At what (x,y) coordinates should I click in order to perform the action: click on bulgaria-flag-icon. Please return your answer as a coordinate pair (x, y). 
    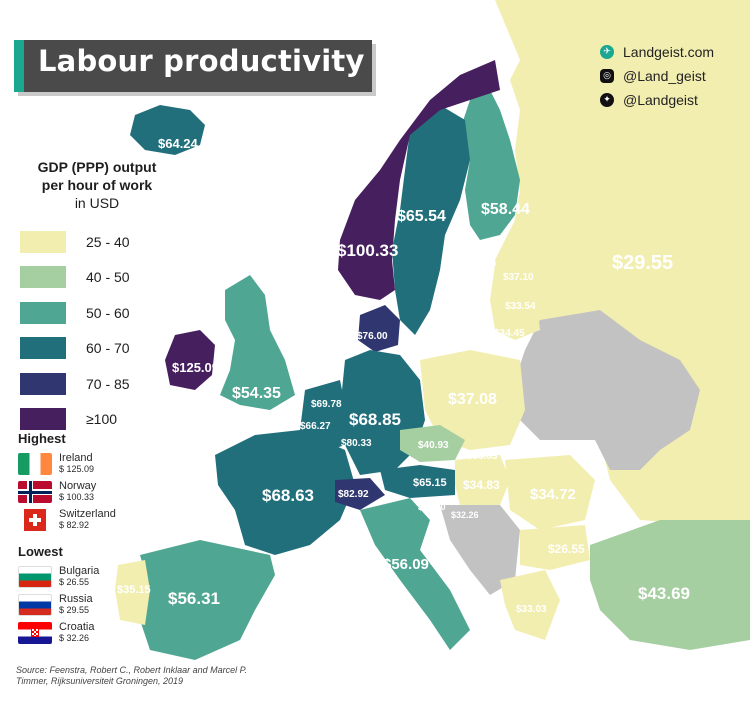
    Looking at the image, I should click on (35, 577).